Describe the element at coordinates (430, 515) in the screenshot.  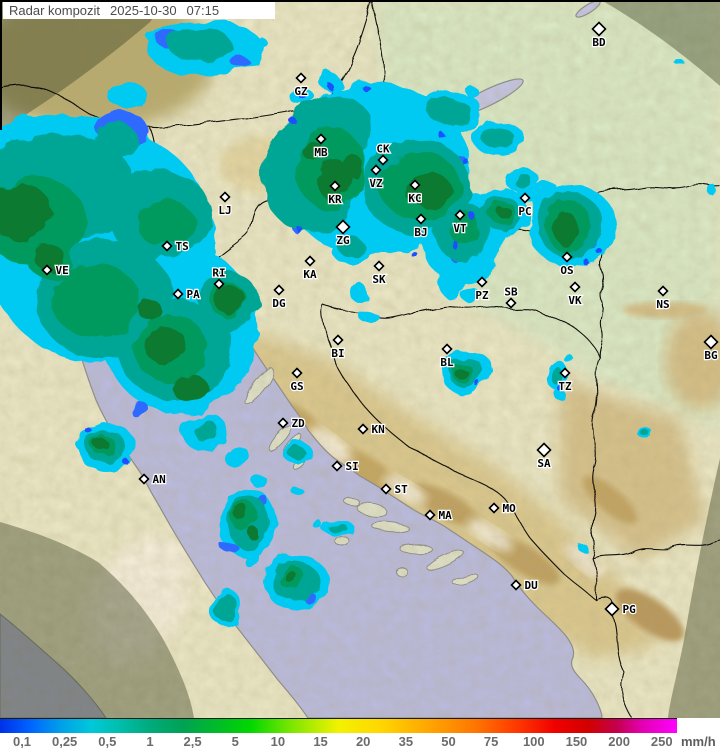
I see `city-marker-MA` at that location.